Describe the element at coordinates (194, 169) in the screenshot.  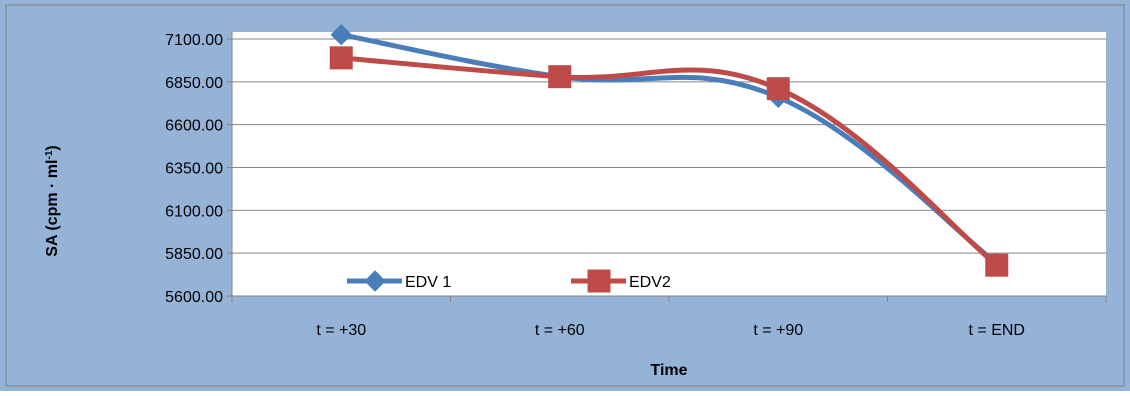
I see `y-tick-label: 6350.00` at that location.